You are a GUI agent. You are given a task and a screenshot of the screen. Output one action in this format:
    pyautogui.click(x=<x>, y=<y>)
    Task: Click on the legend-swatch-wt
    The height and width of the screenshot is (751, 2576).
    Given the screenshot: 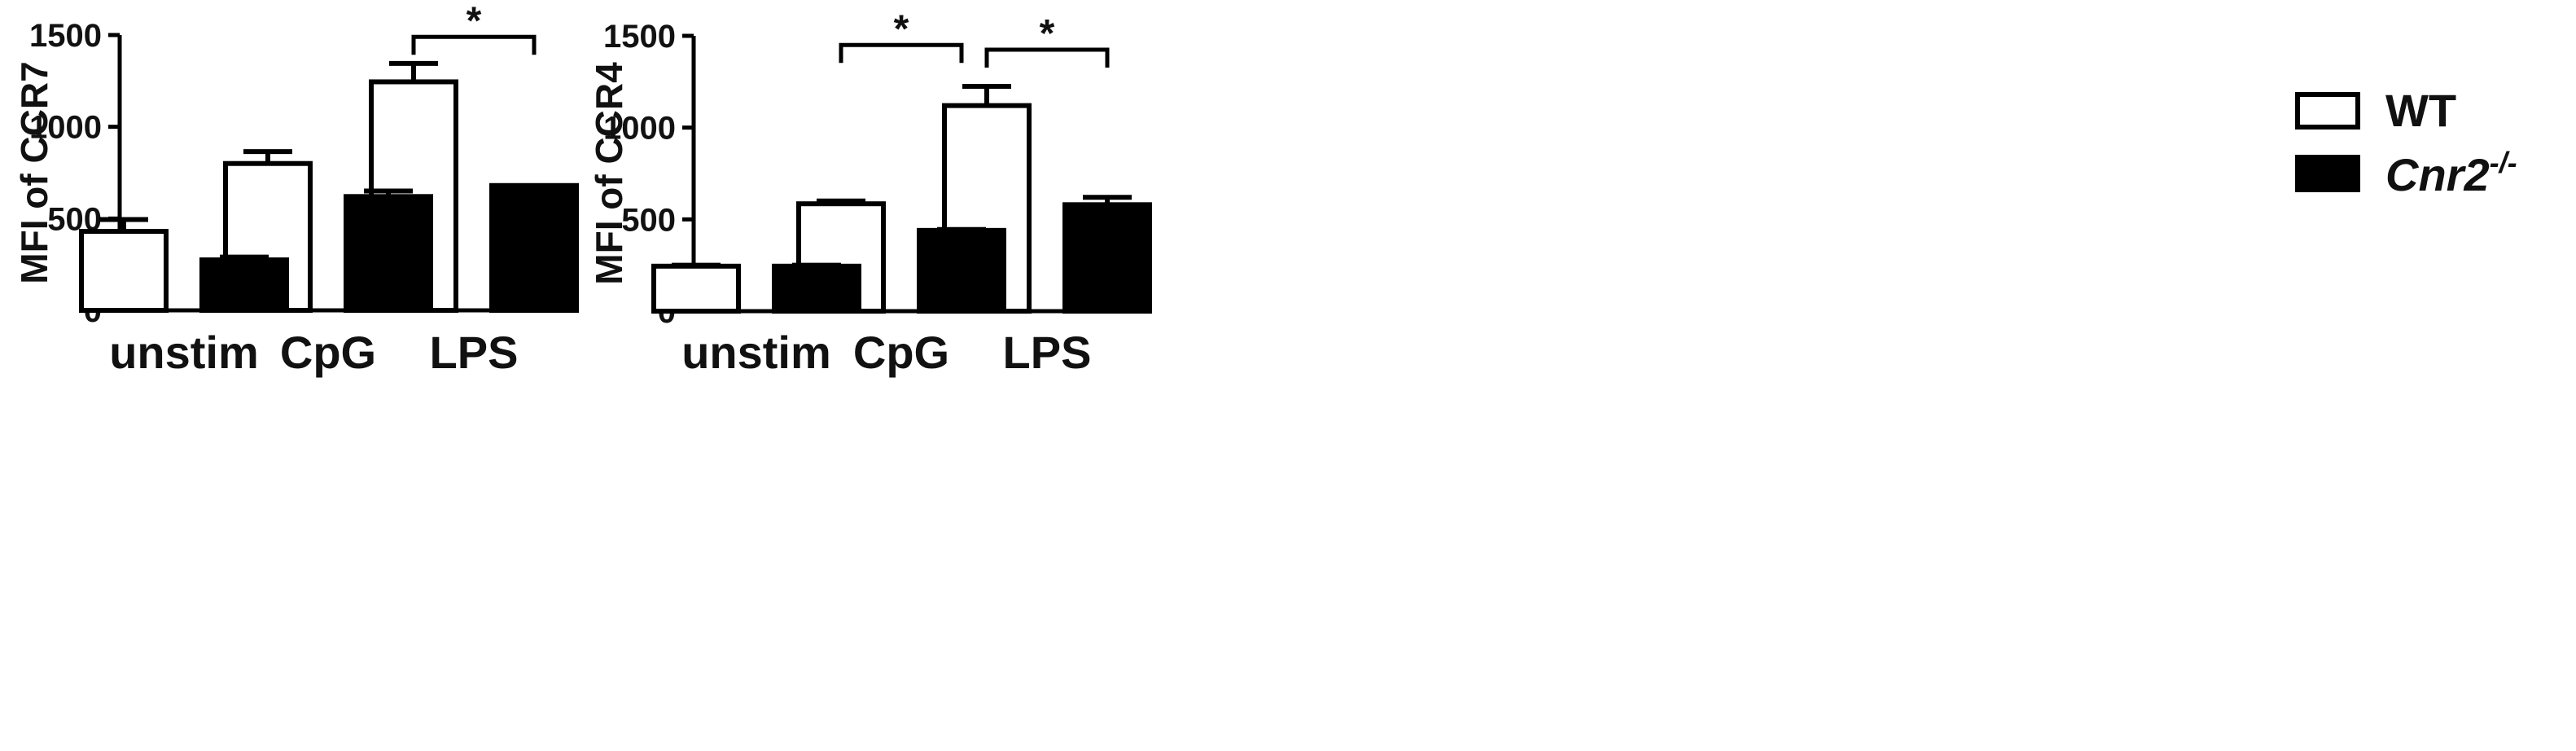 What is the action you would take?
    pyautogui.click(x=2327, y=111)
    